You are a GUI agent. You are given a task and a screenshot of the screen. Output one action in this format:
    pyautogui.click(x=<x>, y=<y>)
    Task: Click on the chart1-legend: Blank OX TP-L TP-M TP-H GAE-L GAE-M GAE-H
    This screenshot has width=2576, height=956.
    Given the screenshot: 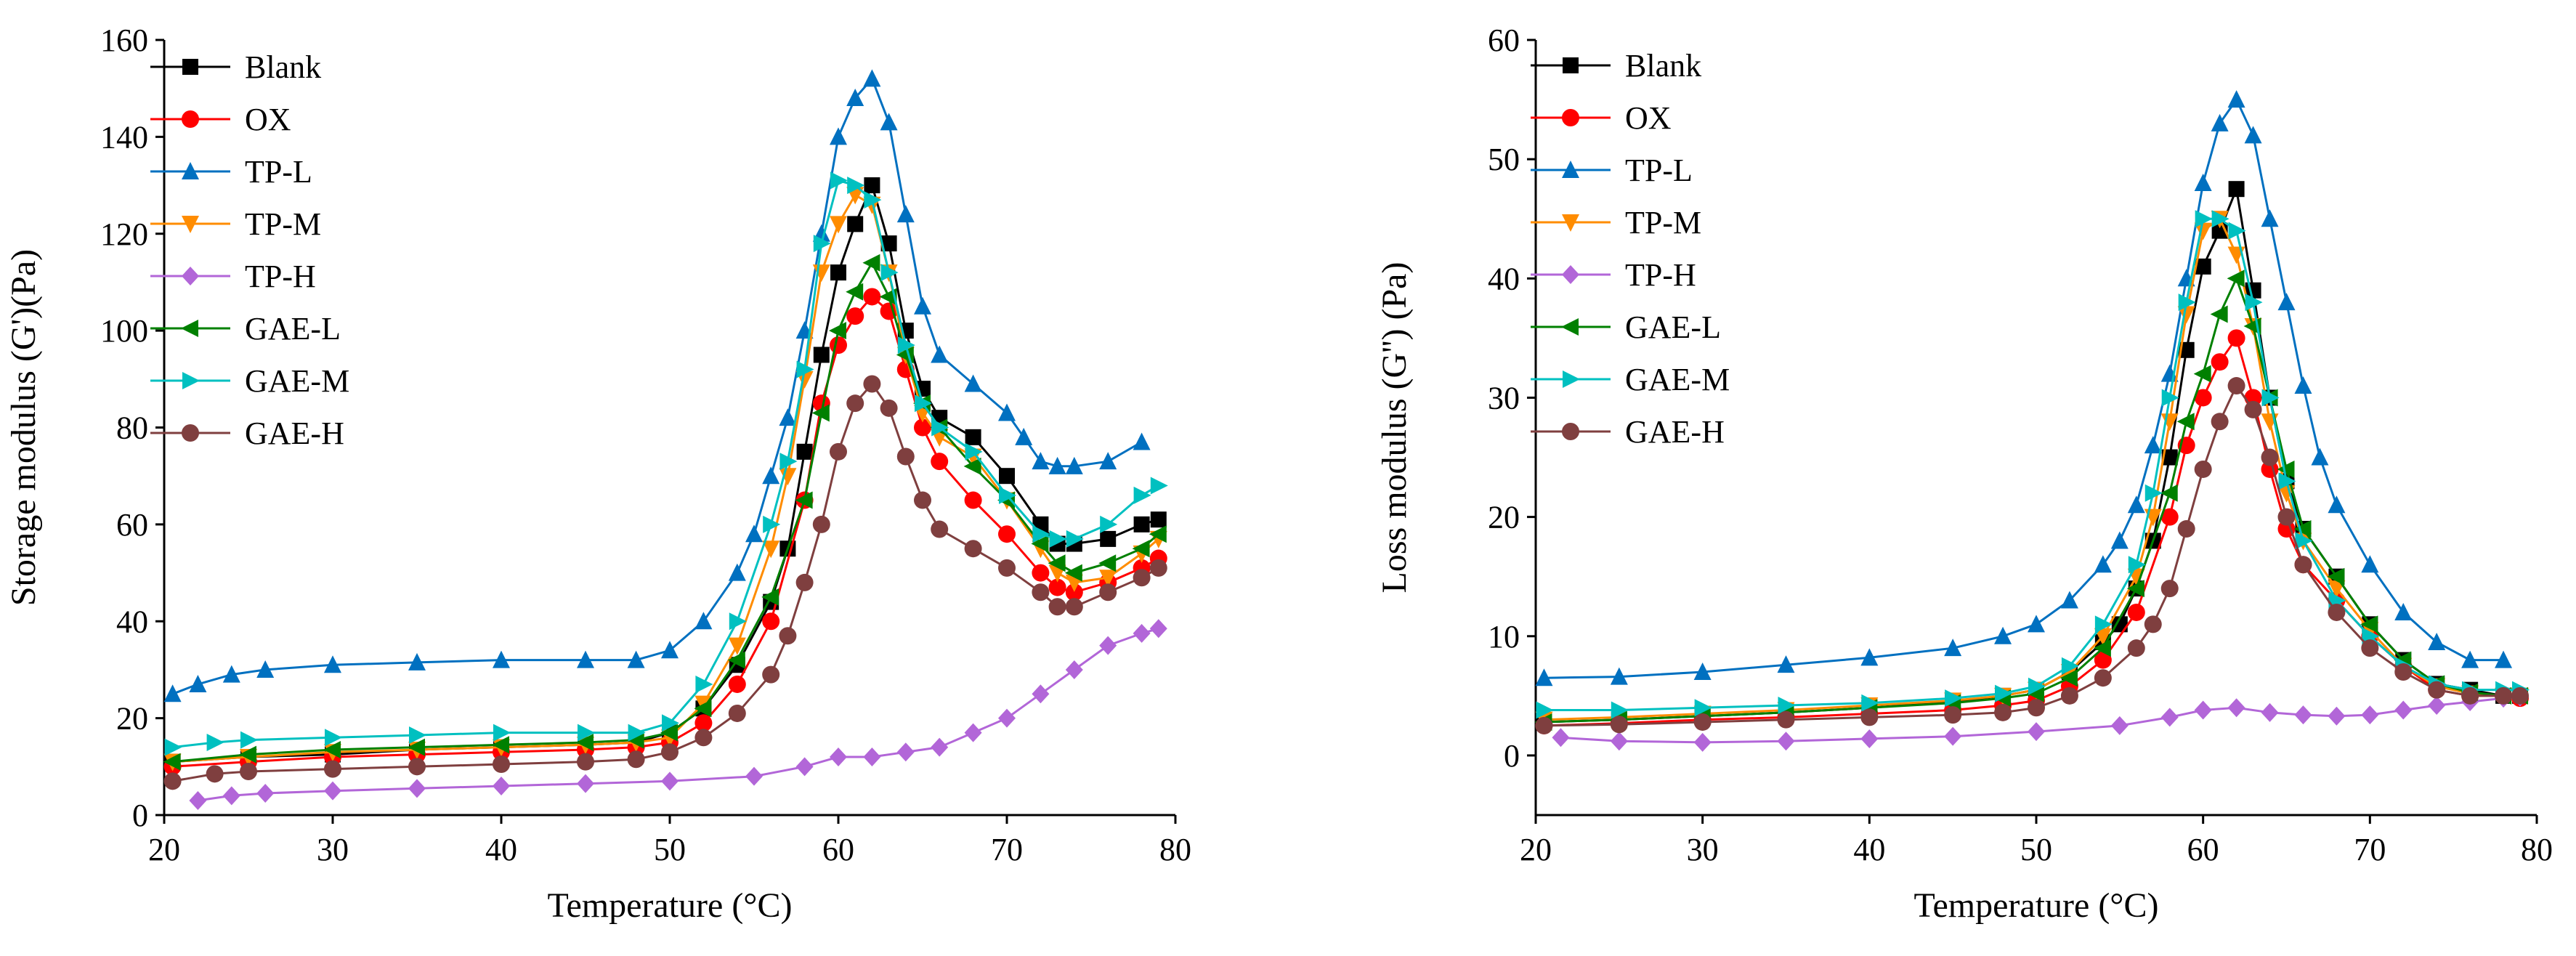 What is the action you would take?
    pyautogui.click(x=1630, y=249)
    